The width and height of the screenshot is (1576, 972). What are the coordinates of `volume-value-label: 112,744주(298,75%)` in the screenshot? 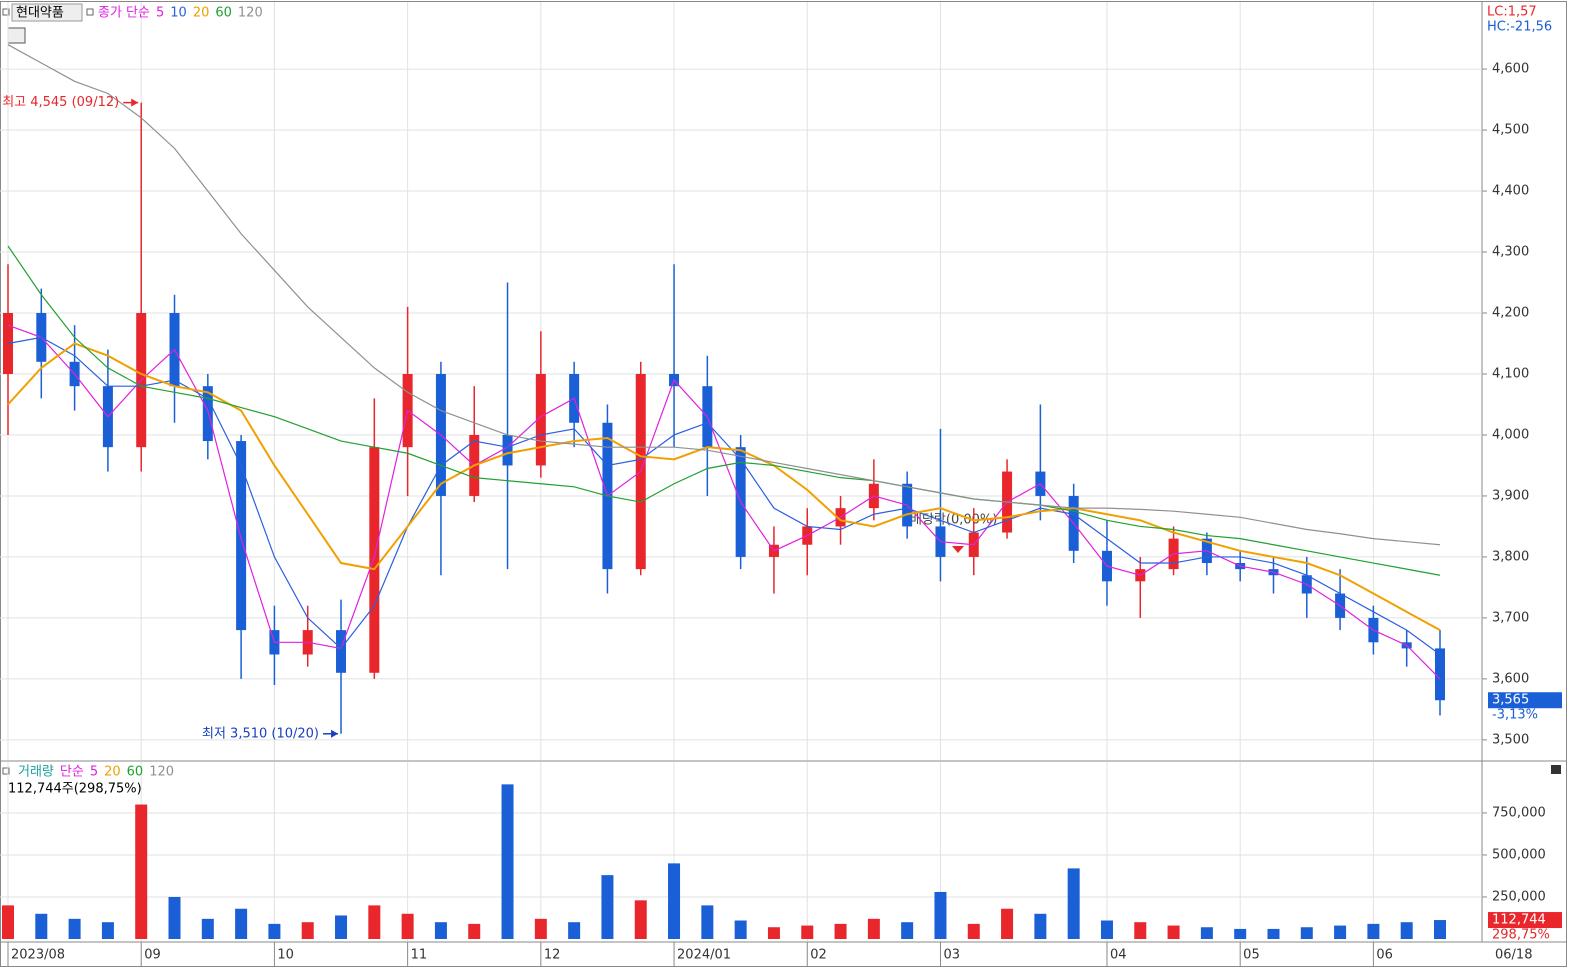 It's located at (75, 789).